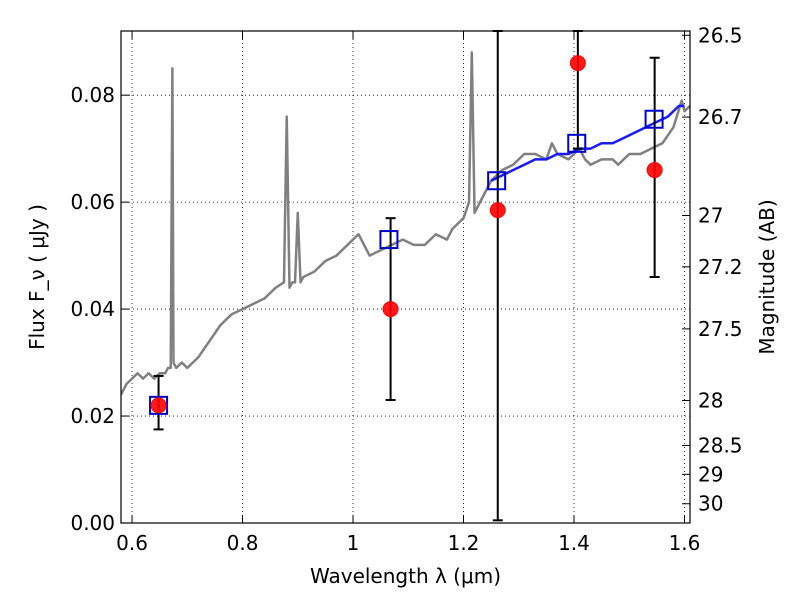 This screenshot has width=800, height=600. What do you see at coordinates (243, 543) in the screenshot?
I see `x-tick-label: 0.8` at bounding box center [243, 543].